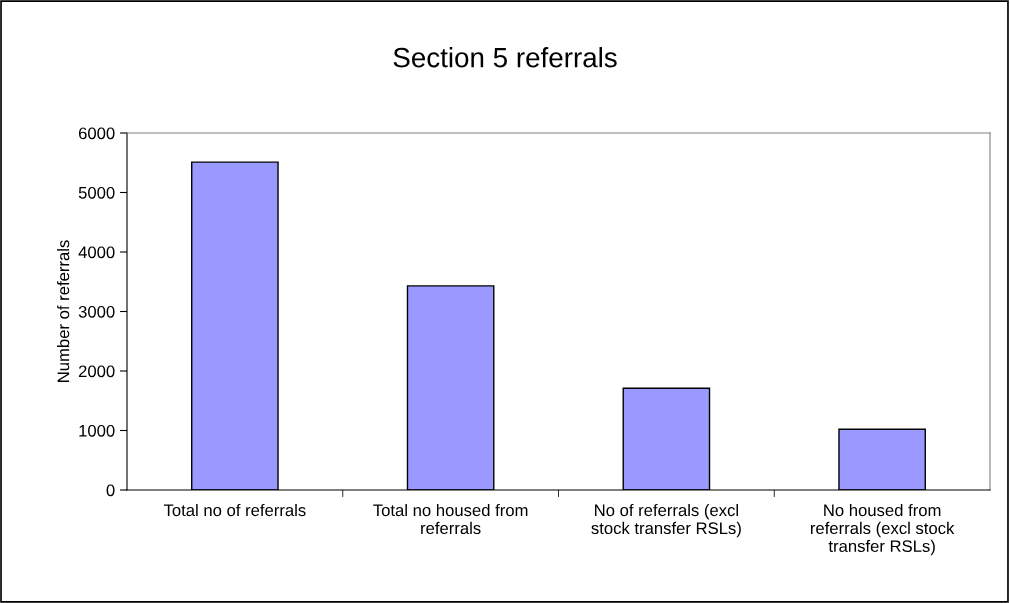  Describe the element at coordinates (110, 490) in the screenshot. I see `y-tick-label: 0` at that location.